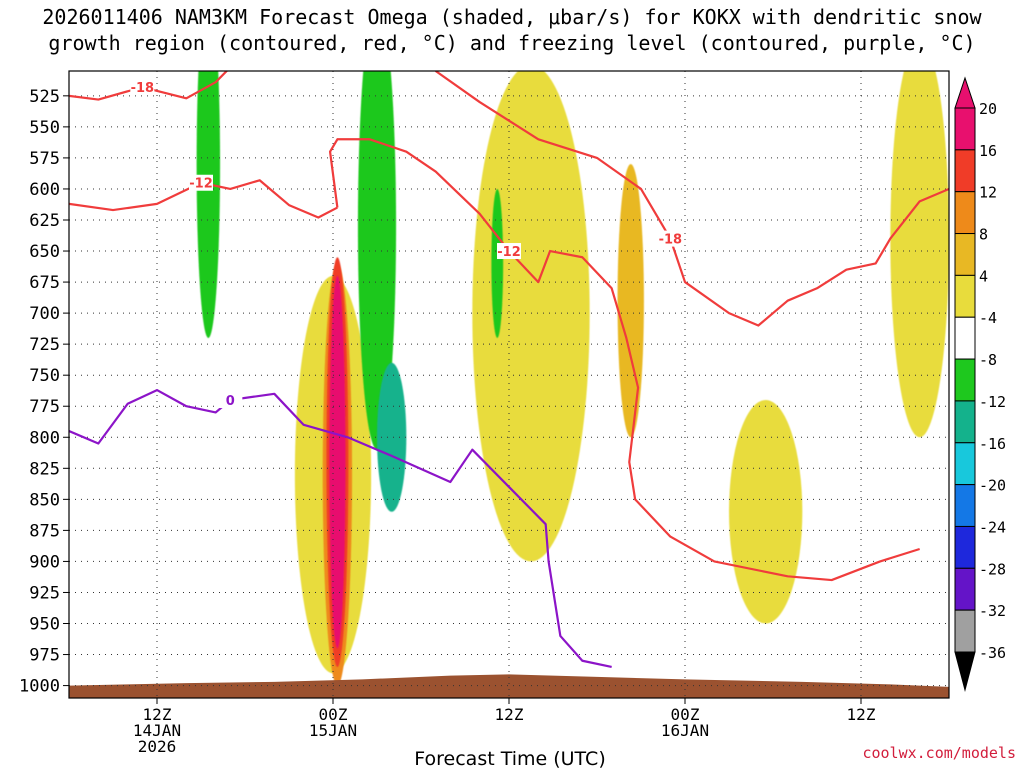 The height and width of the screenshot is (768, 1024). I want to click on x-tick-label: 16JAN, so click(685, 730).